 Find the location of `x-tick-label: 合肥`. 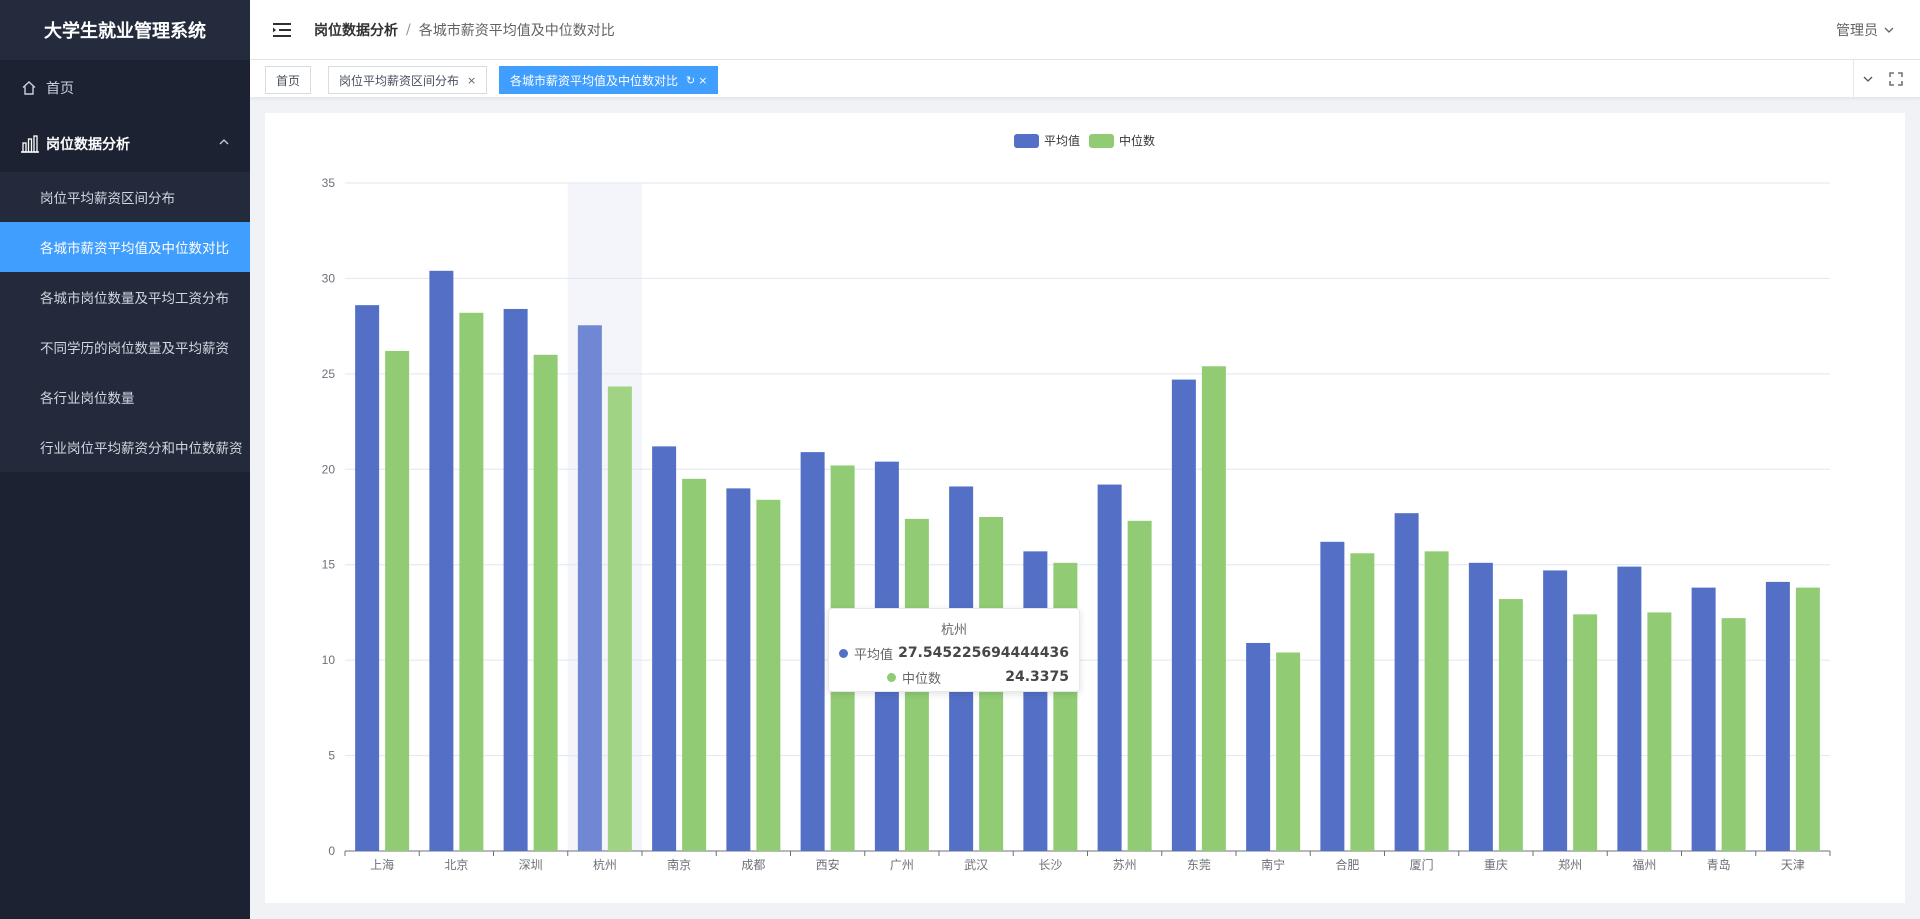

x-tick-label: 合肥 is located at coordinates (1347, 864).